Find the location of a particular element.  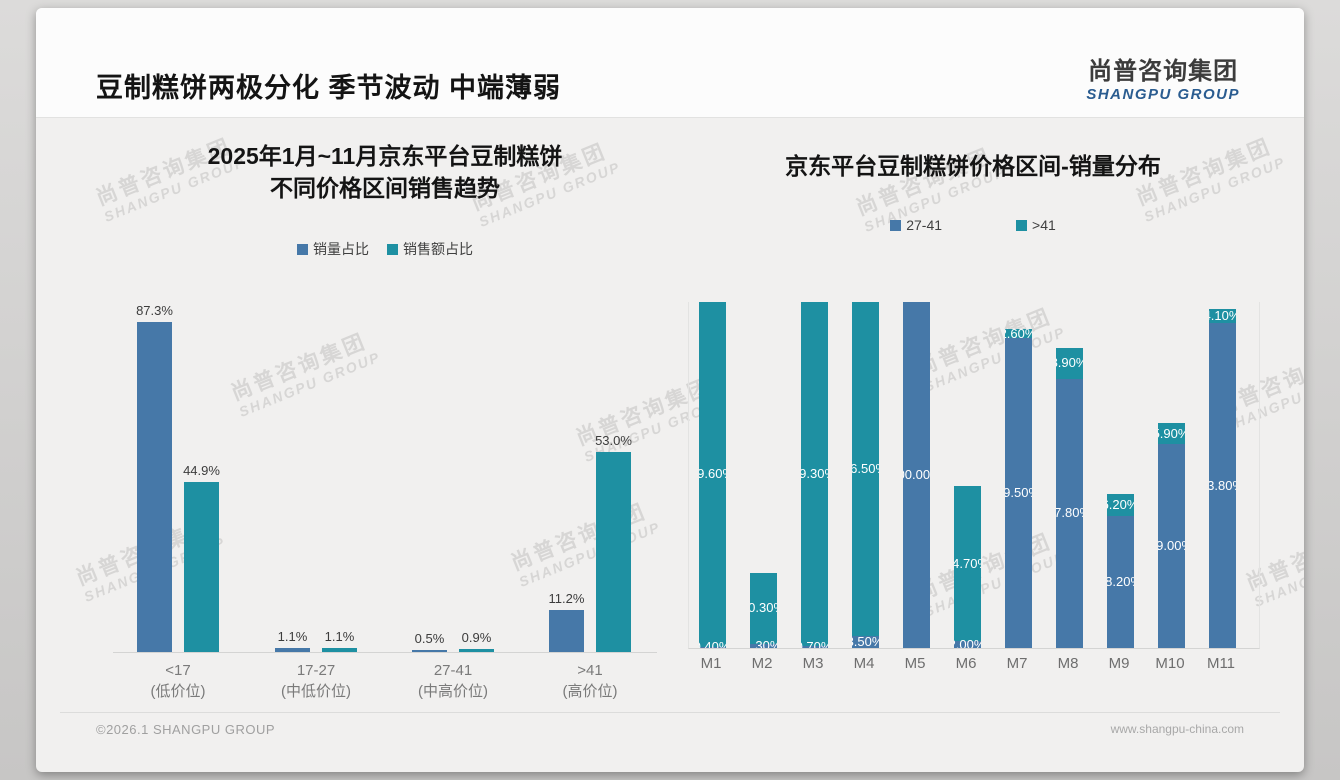

category-label-range: 17-27 is located at coordinates (316, 670).